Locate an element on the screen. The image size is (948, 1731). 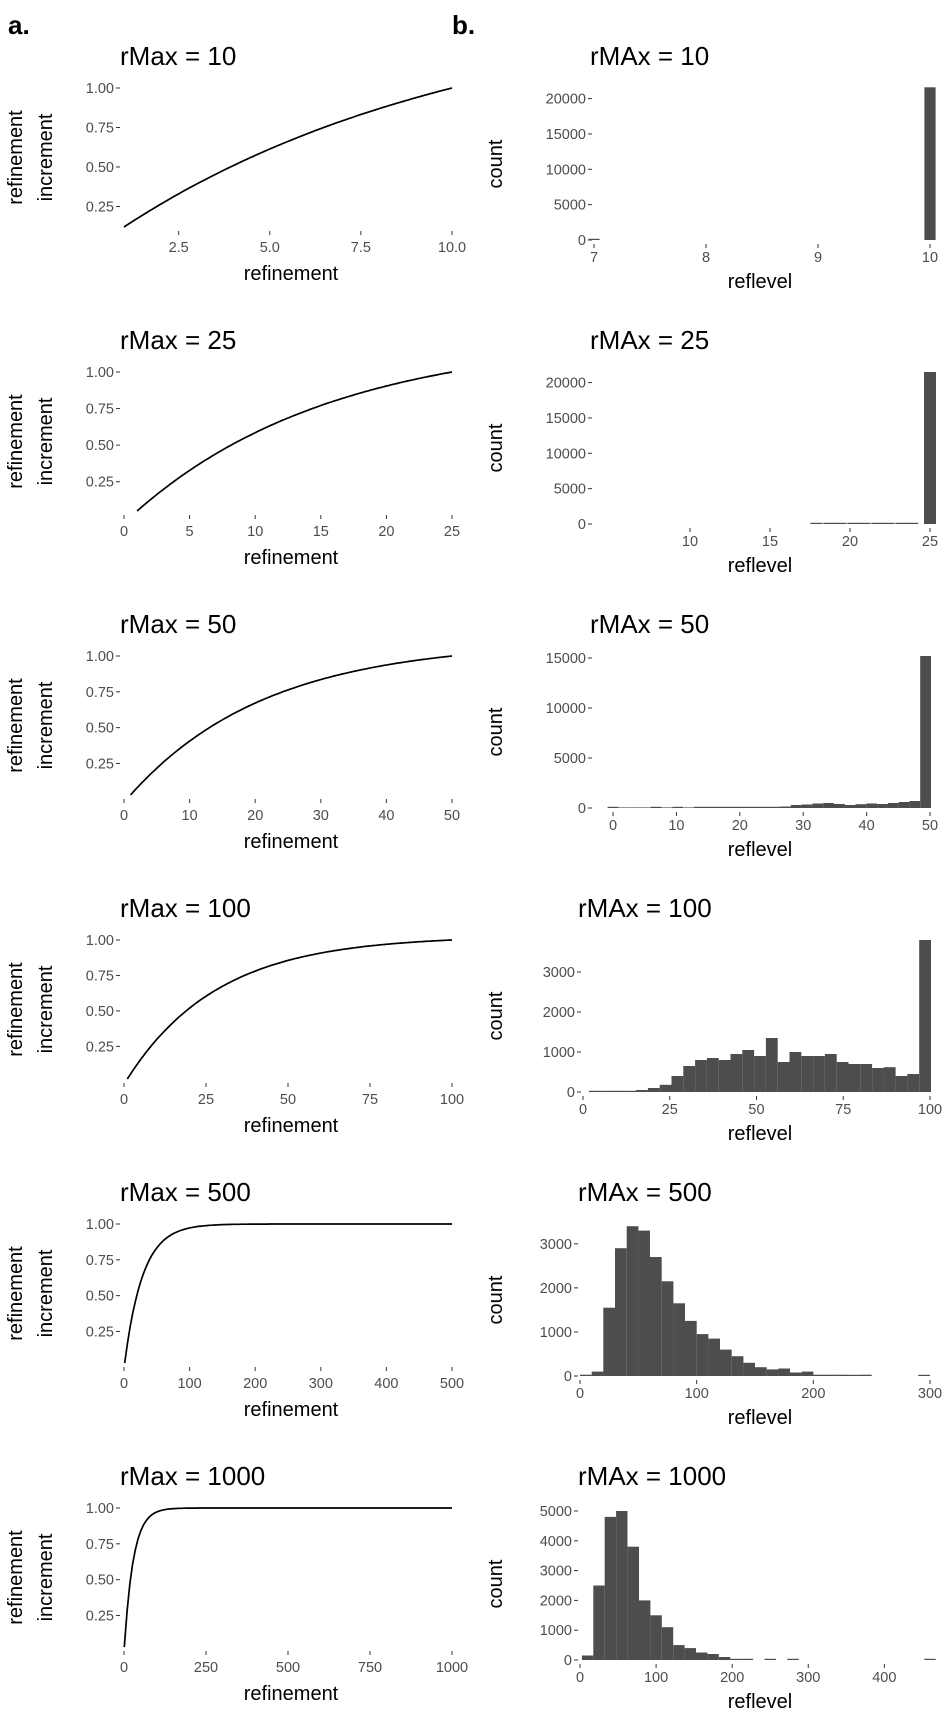
panel-label-a: a. is located at coordinates (19, 25).